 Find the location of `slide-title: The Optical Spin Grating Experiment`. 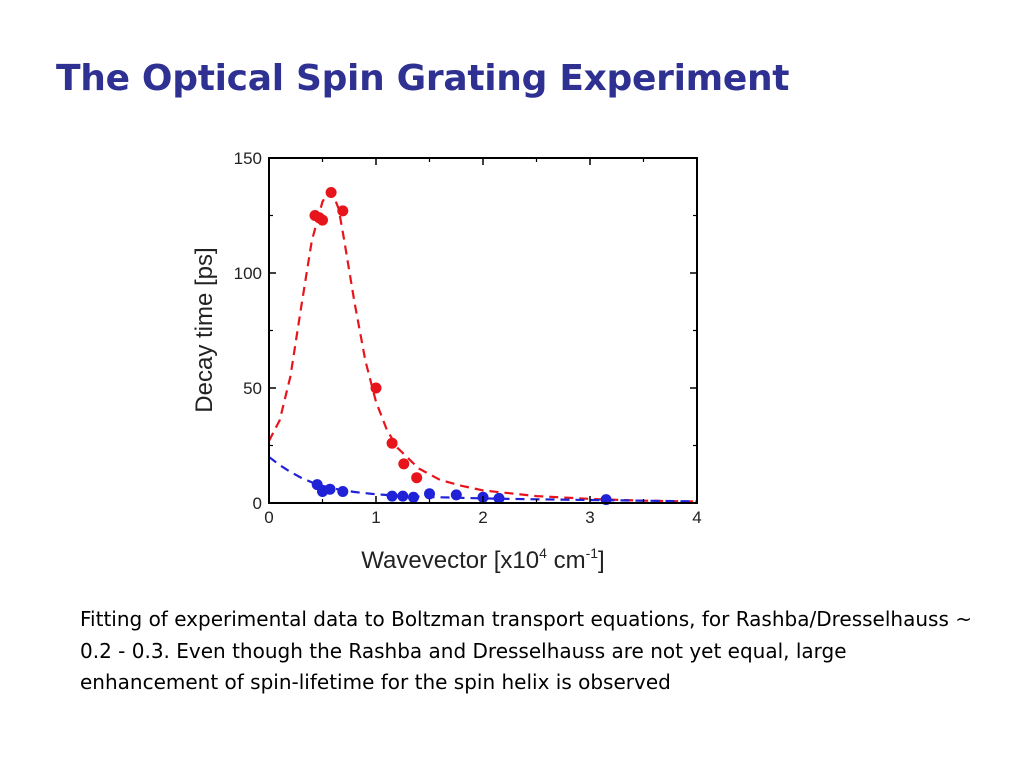

slide-title: The Optical Spin Grating Experiment is located at coordinates (423, 78).